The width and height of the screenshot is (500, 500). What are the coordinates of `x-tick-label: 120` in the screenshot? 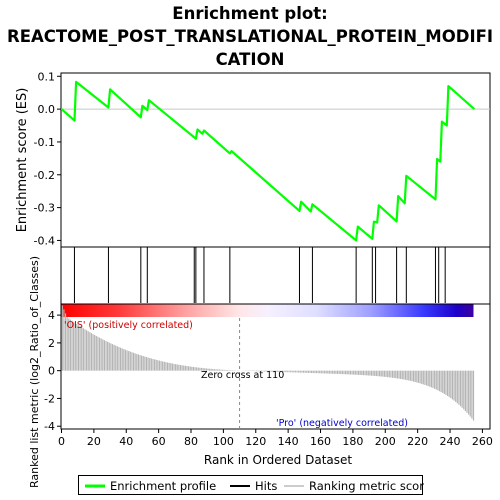 It's located at (255, 441).